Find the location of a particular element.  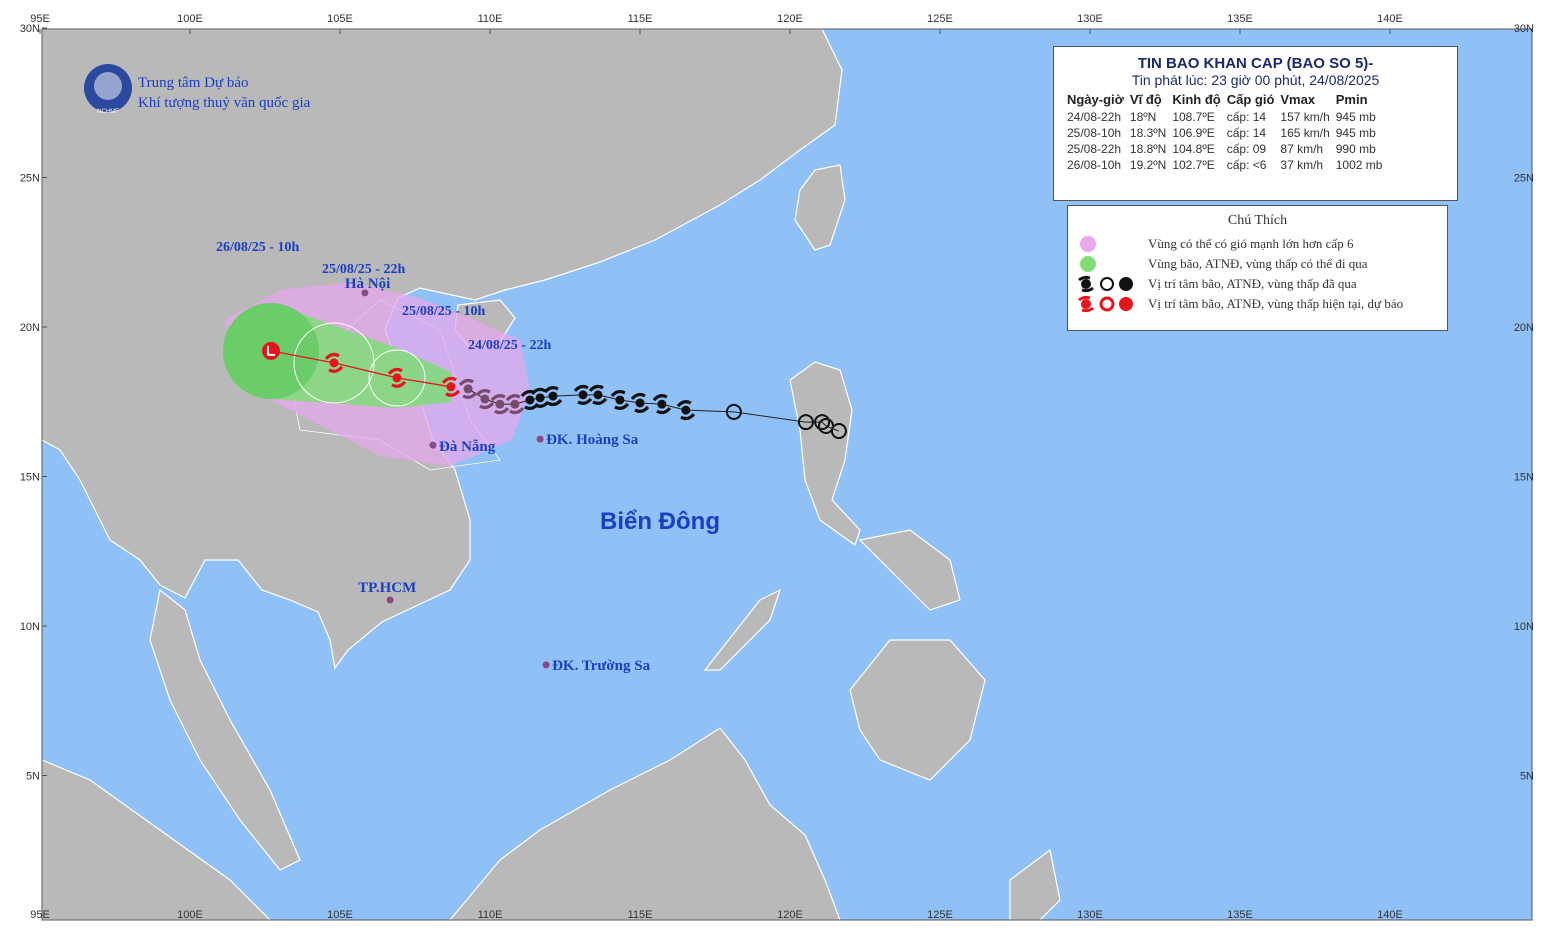

x-tick-label: 130E is located at coordinates (1090, 19).